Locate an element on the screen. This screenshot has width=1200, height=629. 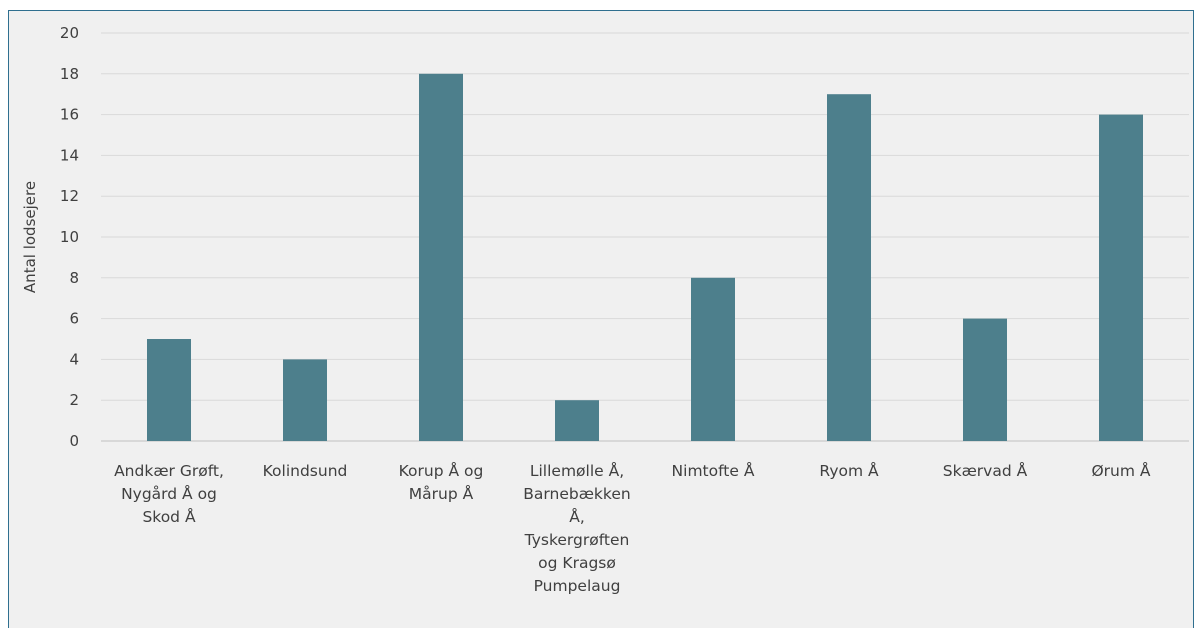
x-category-label-line: Ryom Å is located at coordinates (849, 470).